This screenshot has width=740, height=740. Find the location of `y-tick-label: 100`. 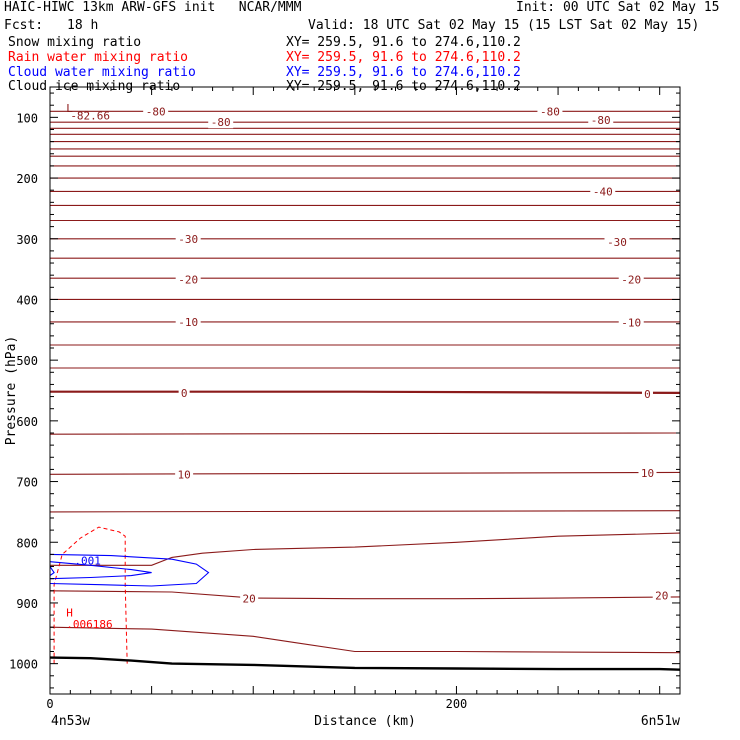

y-tick-label: 100 is located at coordinates (27, 118).